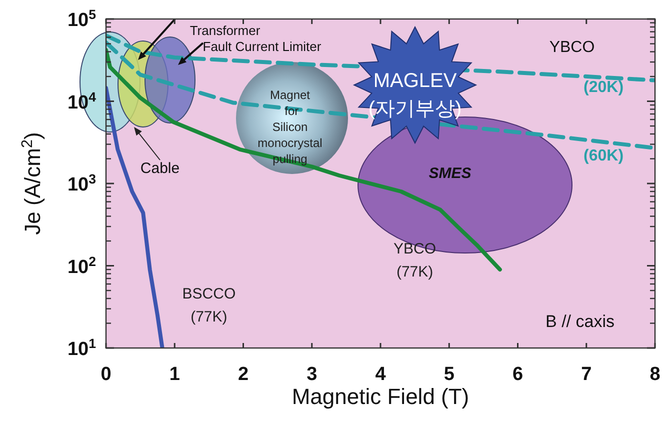  What do you see at coordinates (380, 374) in the screenshot?
I see `x-tick-label: 4` at bounding box center [380, 374].